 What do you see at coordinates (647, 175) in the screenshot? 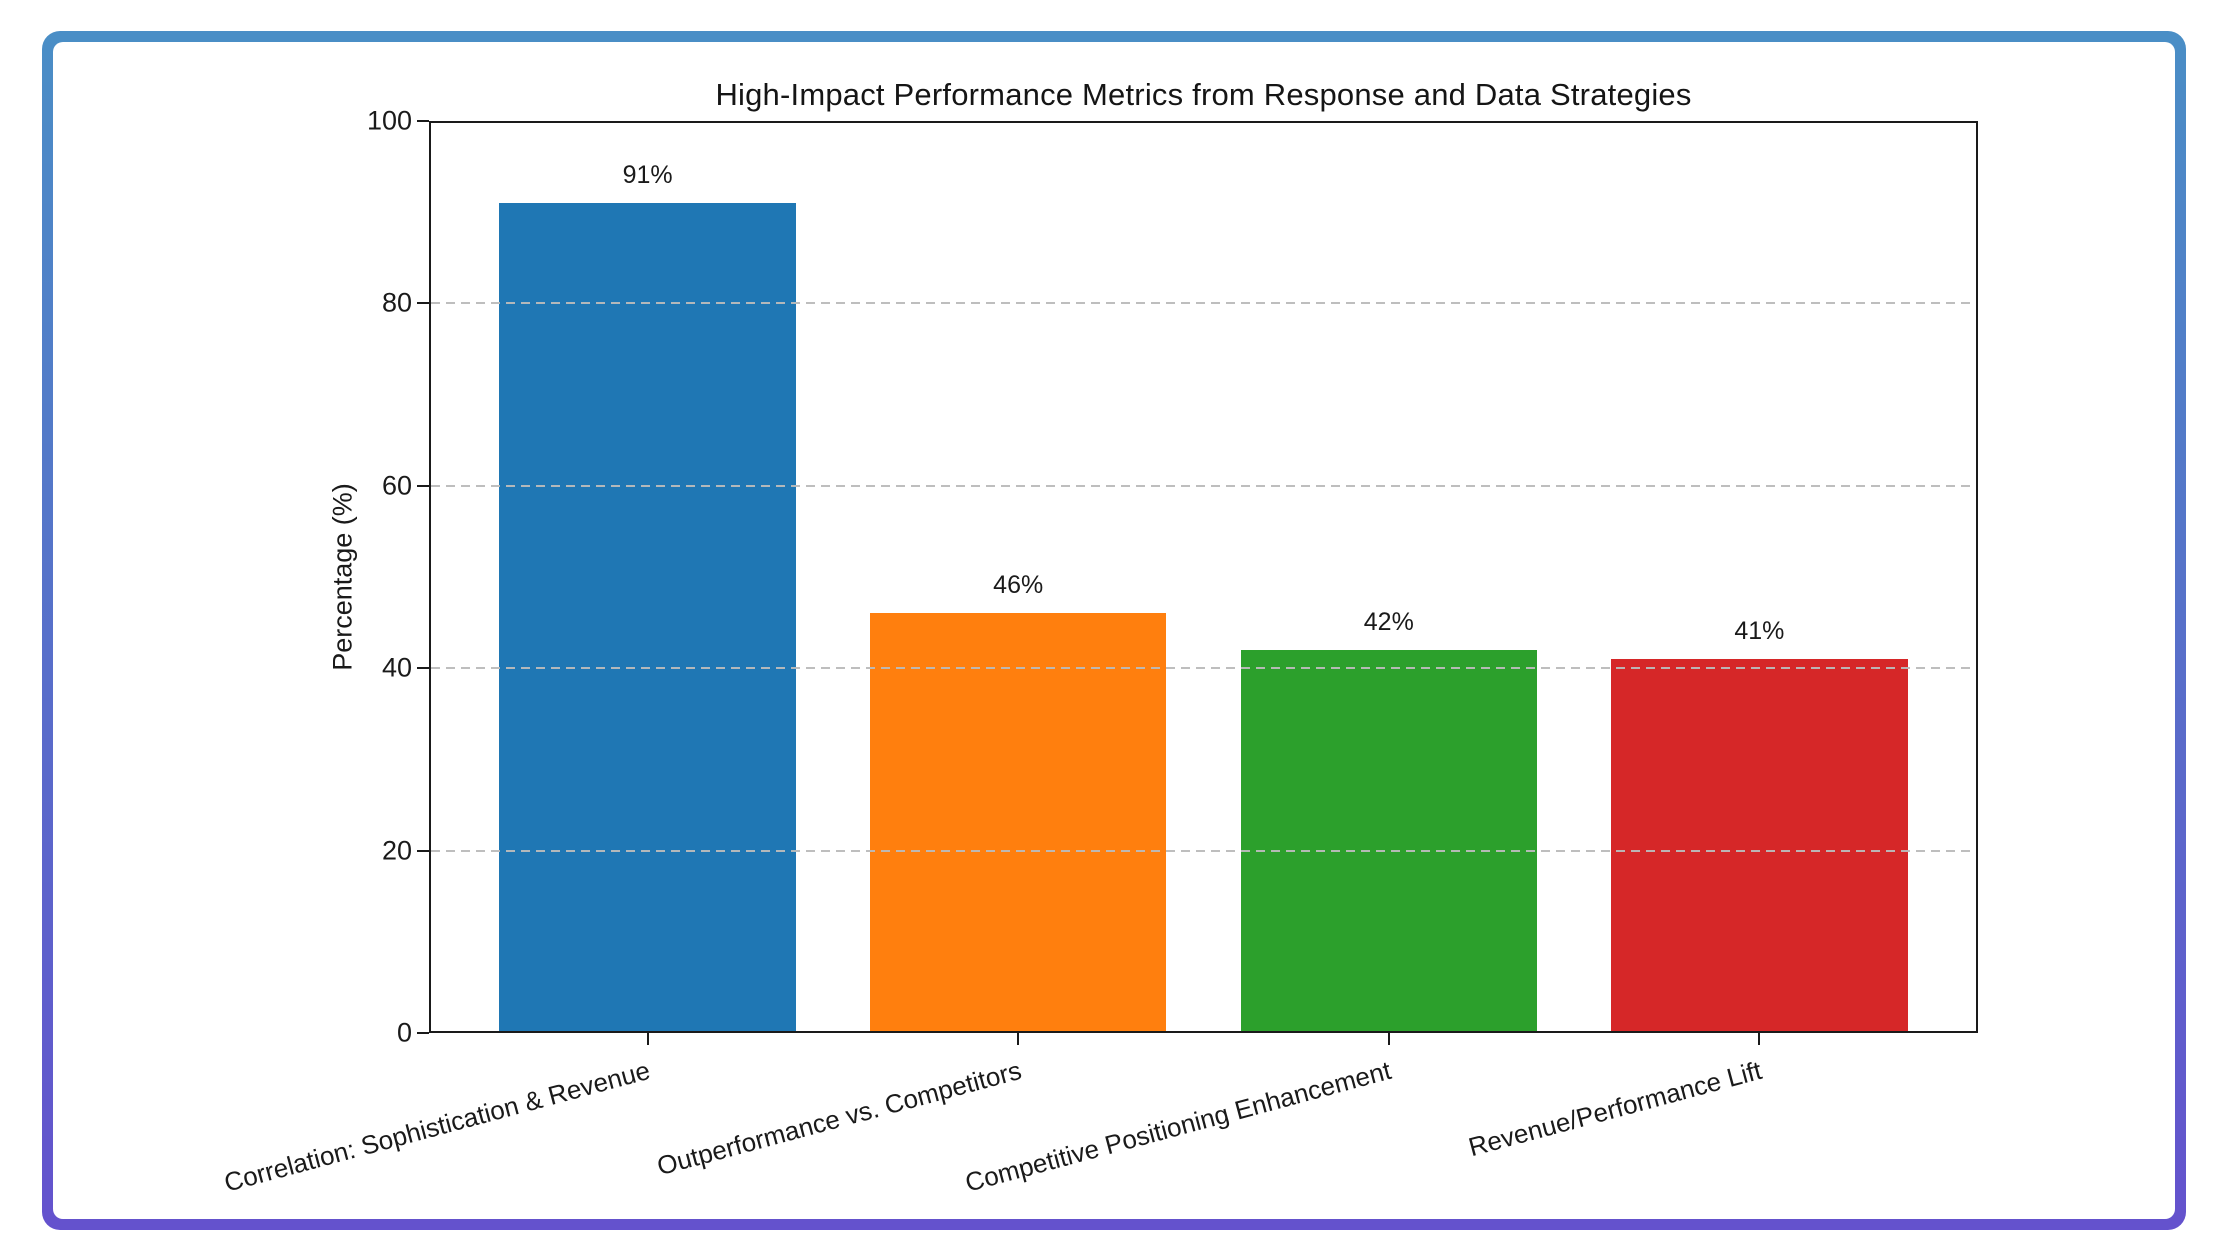
I see `bar-value-label: 91%` at bounding box center [647, 175].